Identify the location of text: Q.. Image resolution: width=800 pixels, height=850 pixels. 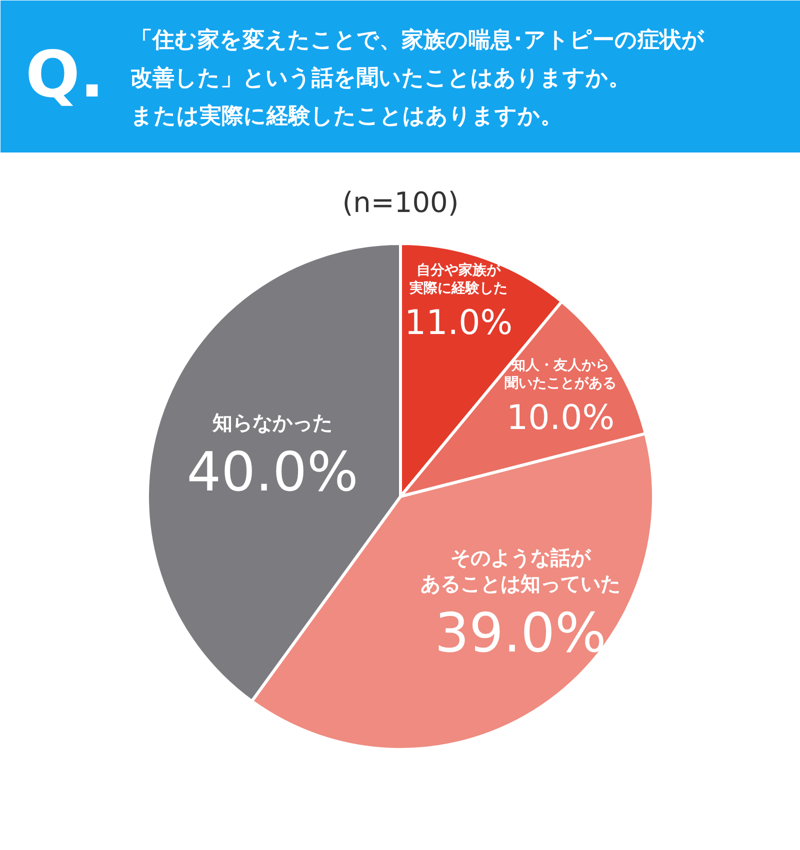
(65, 75).